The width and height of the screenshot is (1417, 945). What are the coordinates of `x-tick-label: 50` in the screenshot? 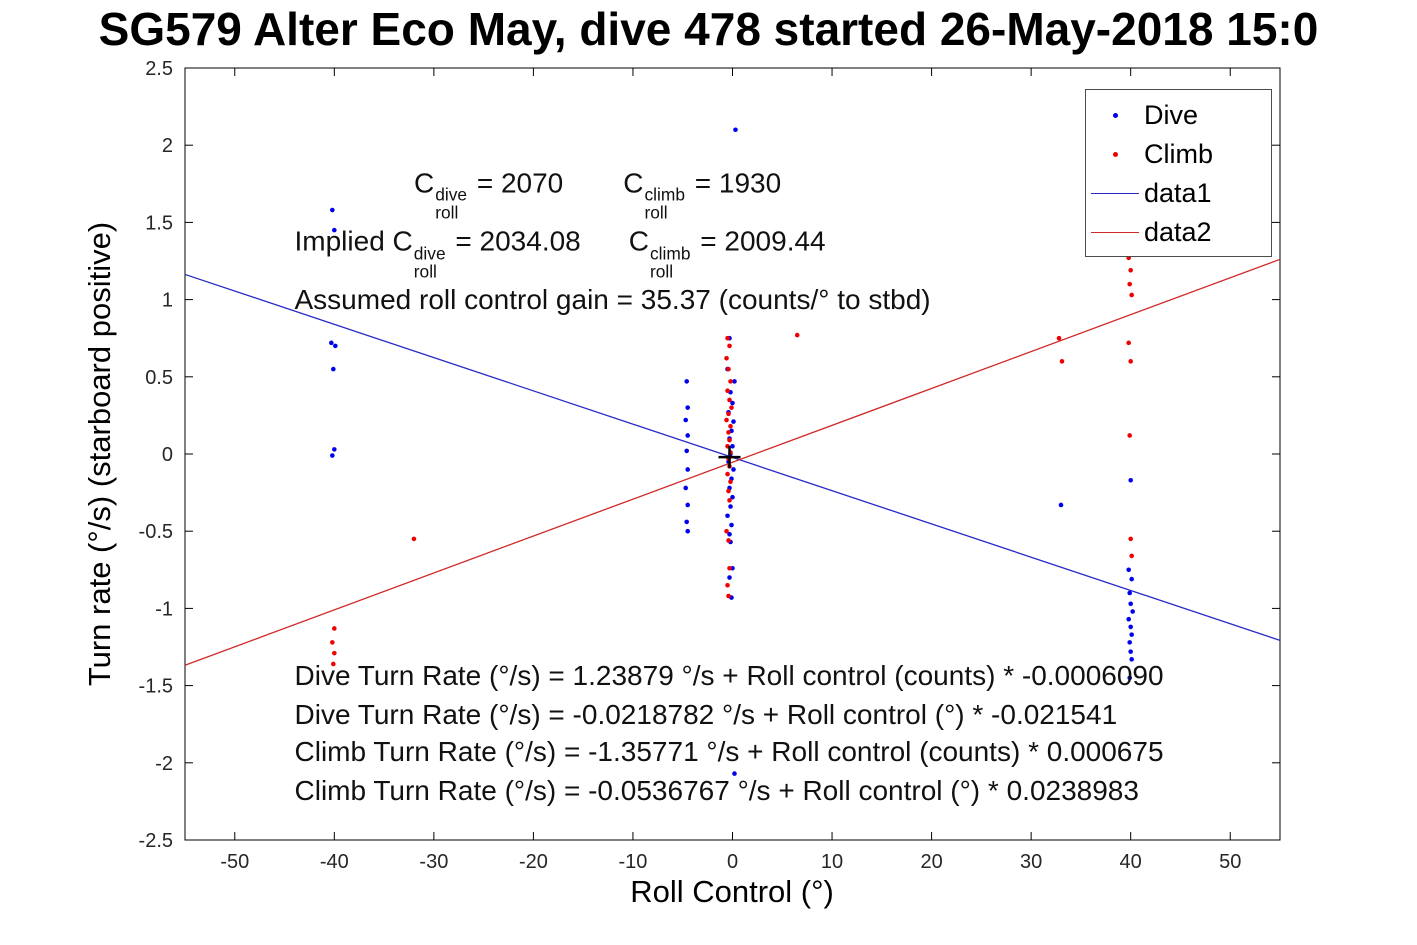 It's located at (1230, 862).